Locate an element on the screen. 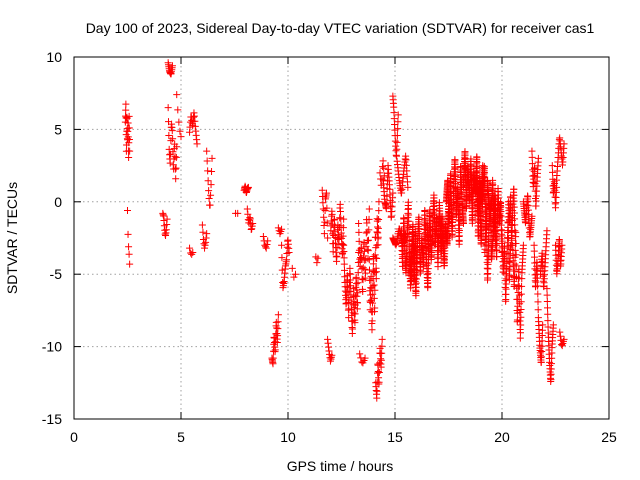  y-tick-label: 0 is located at coordinates (58, 202).